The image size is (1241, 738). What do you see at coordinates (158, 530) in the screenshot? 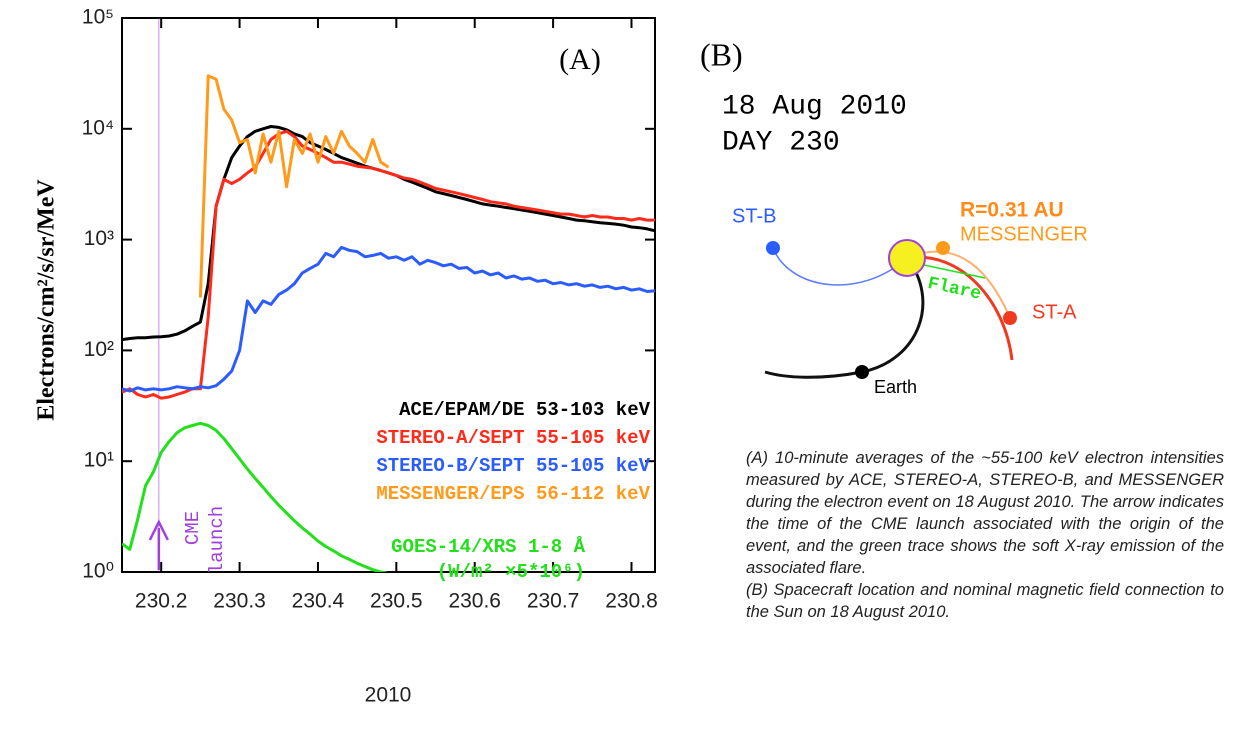
I see `cme-arrow-head` at bounding box center [158, 530].